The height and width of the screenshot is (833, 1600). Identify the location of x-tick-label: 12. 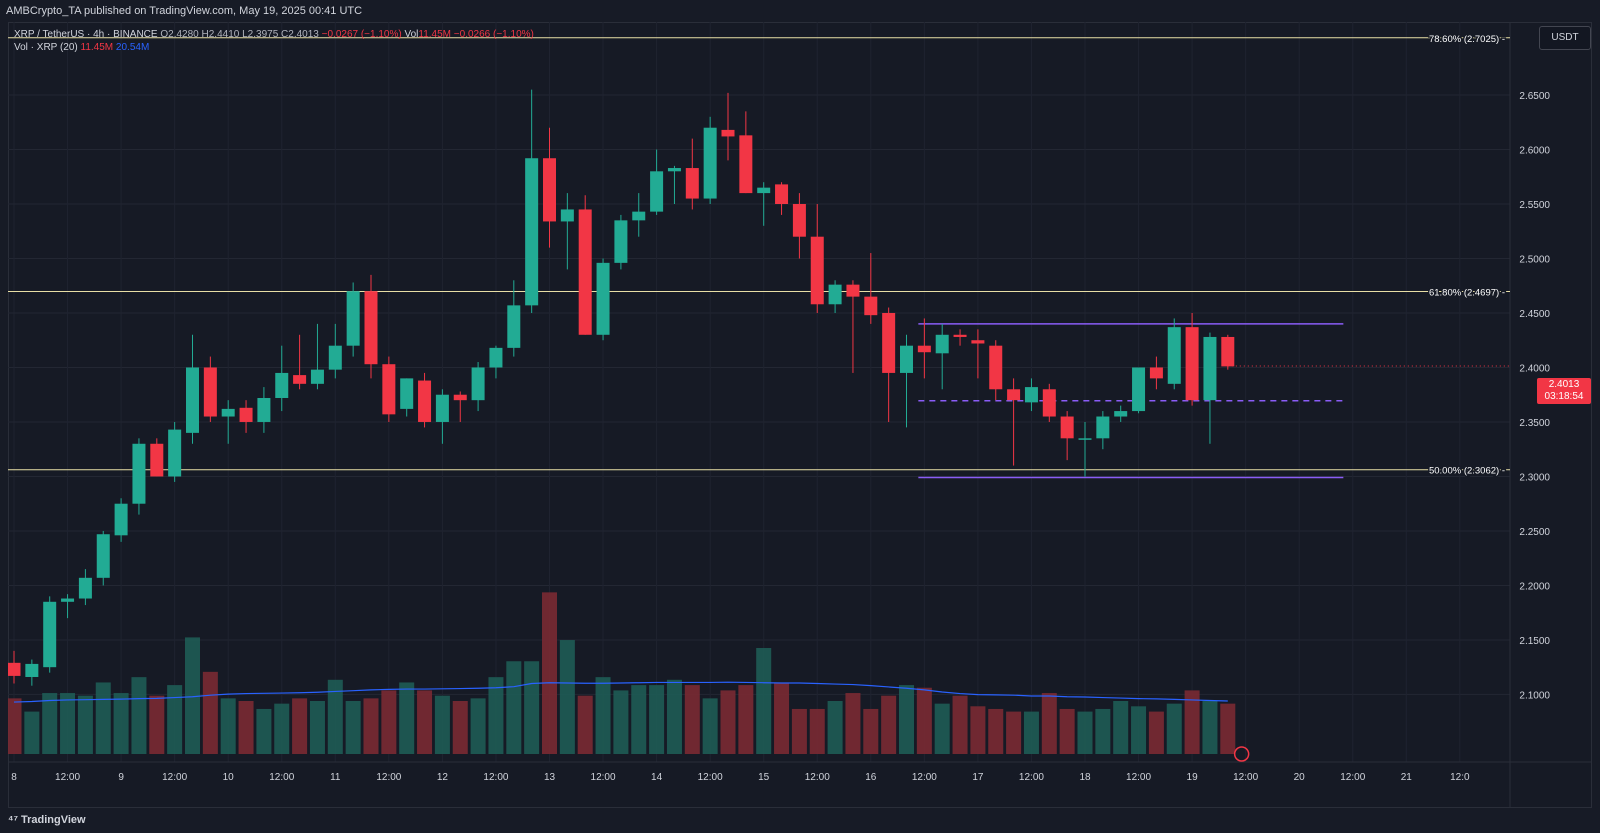
(443, 777).